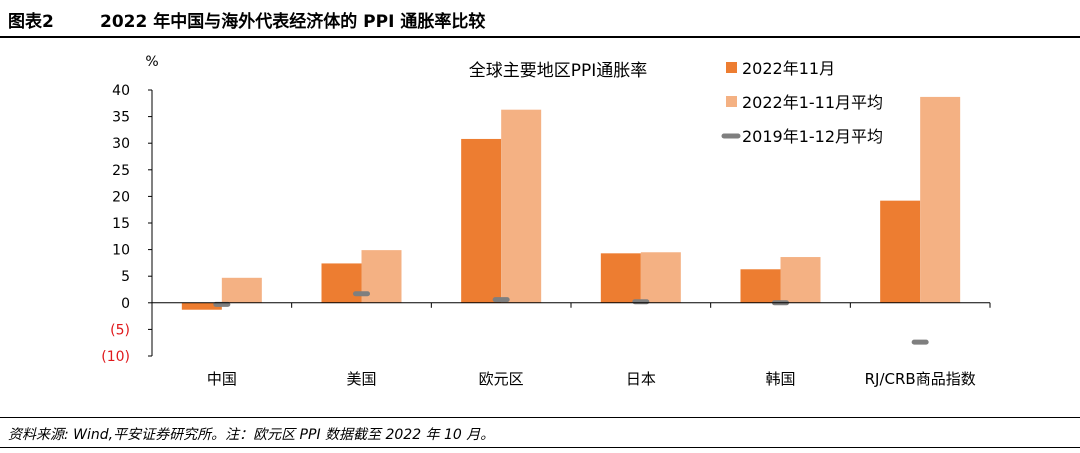 This screenshot has width=1080, height=453. Describe the element at coordinates (812, 102) in the screenshot. I see `legend-label: 2022年1-11月平均` at that location.